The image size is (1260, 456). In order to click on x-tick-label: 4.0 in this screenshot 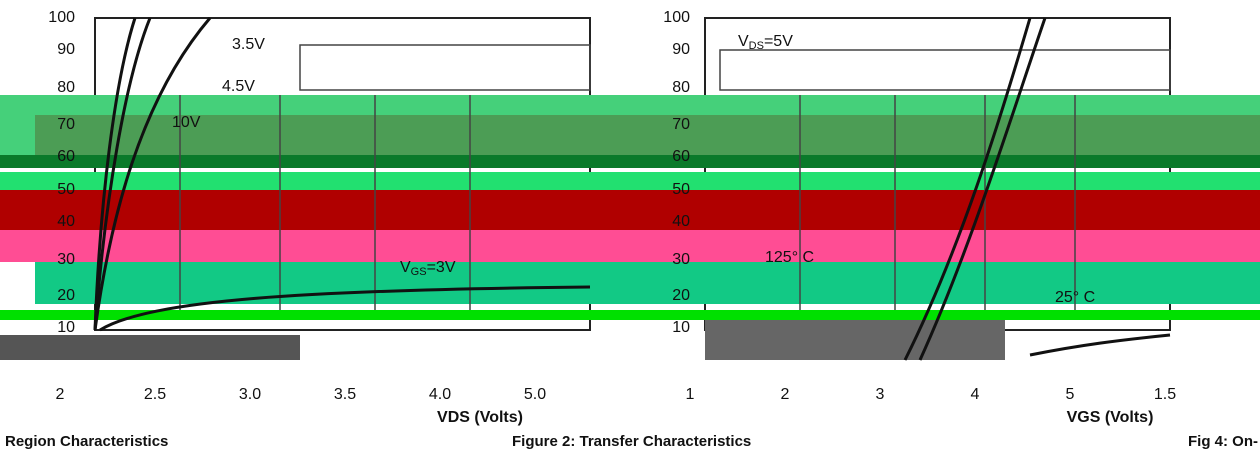, I will do `click(440, 394)`.